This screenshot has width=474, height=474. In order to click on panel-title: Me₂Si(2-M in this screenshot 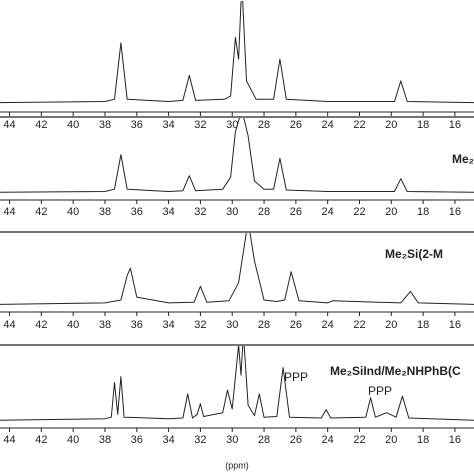, I will do `click(414, 254)`.